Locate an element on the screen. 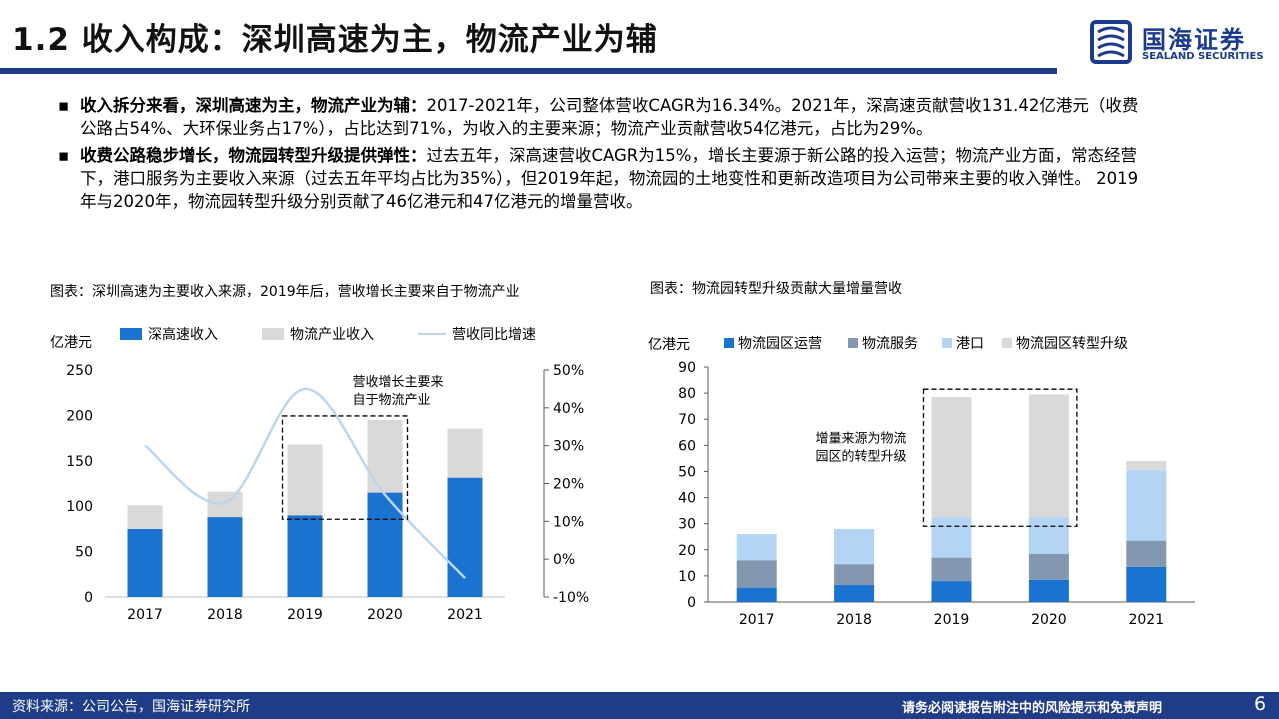 The image size is (1279, 719). brand-logo: 国海证券 SEALAND SECURITIES is located at coordinates (1180, 42).